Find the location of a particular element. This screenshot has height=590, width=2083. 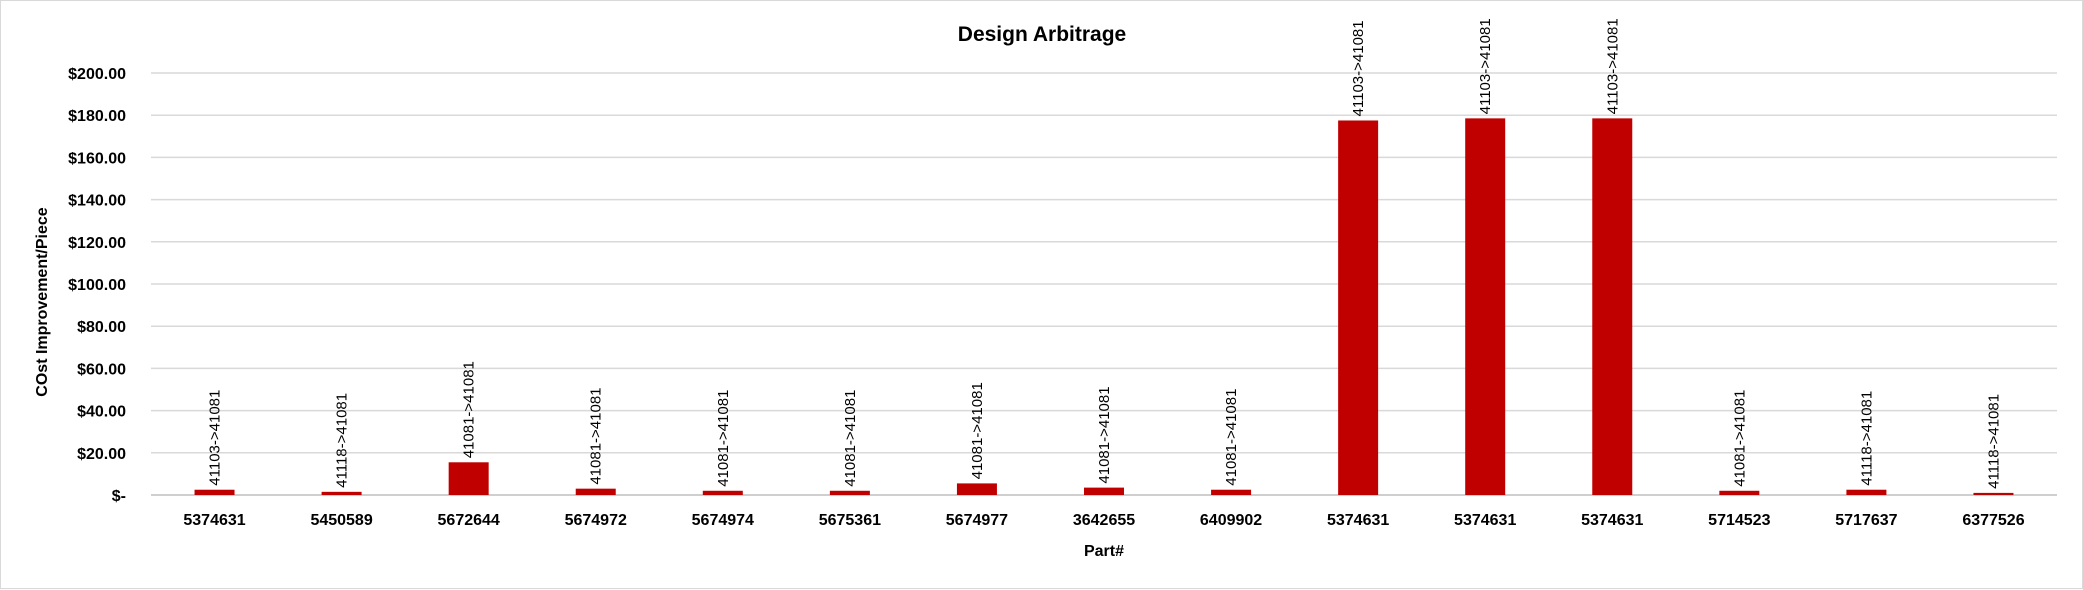

x-axis-title: Part# is located at coordinates (1104, 551).